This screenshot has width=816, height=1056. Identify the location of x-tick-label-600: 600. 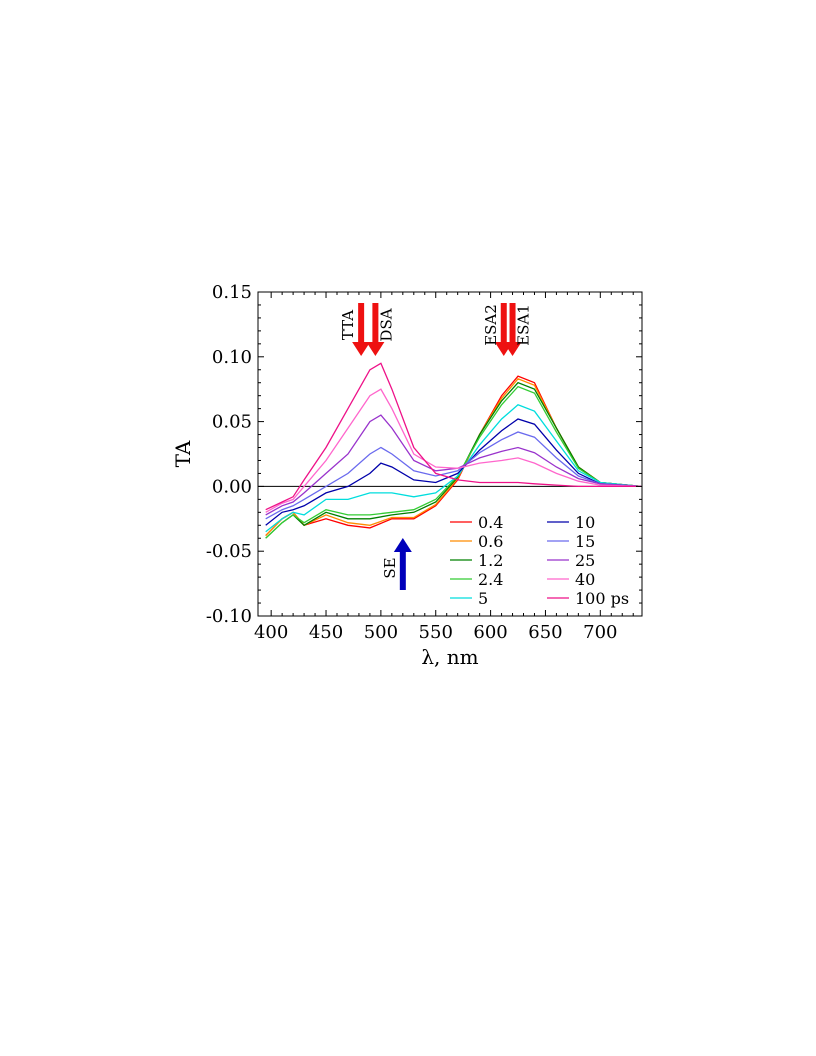
(490, 632).